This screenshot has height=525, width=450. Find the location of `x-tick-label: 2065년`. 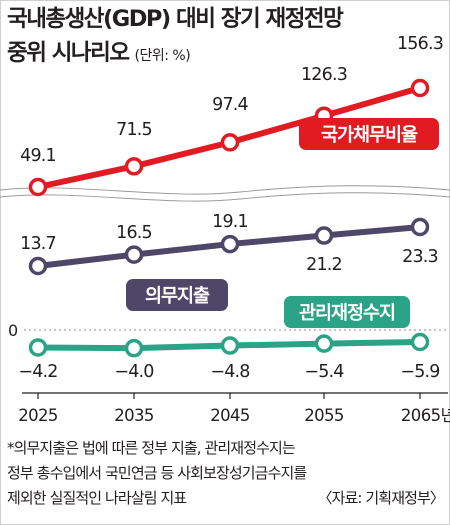

x-tick-label: 2065년 is located at coordinates (425, 415).